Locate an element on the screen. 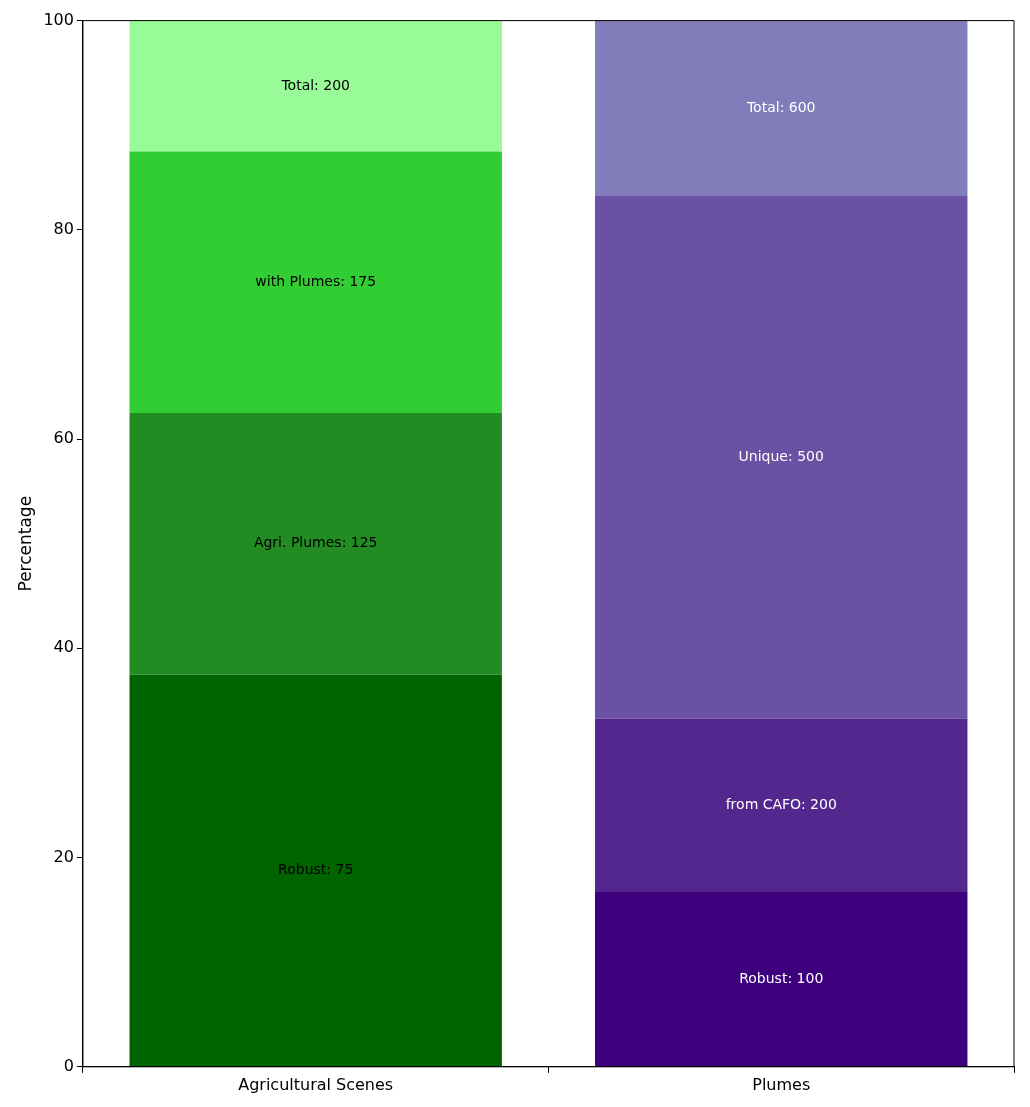 This screenshot has height=1107, width=1030. annotation: Robust: 75 is located at coordinates (316, 869).